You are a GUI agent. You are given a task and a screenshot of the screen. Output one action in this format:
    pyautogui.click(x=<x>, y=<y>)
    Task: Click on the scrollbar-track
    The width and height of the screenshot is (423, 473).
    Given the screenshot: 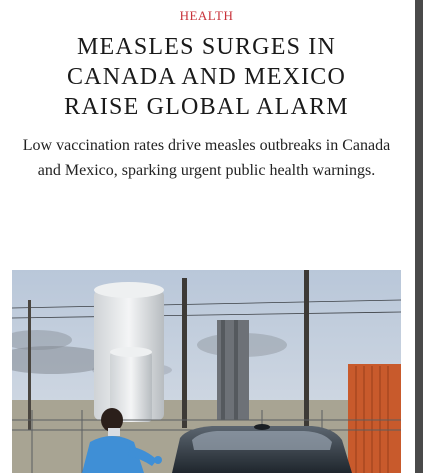 What is the action you would take?
    pyautogui.click(x=419, y=236)
    